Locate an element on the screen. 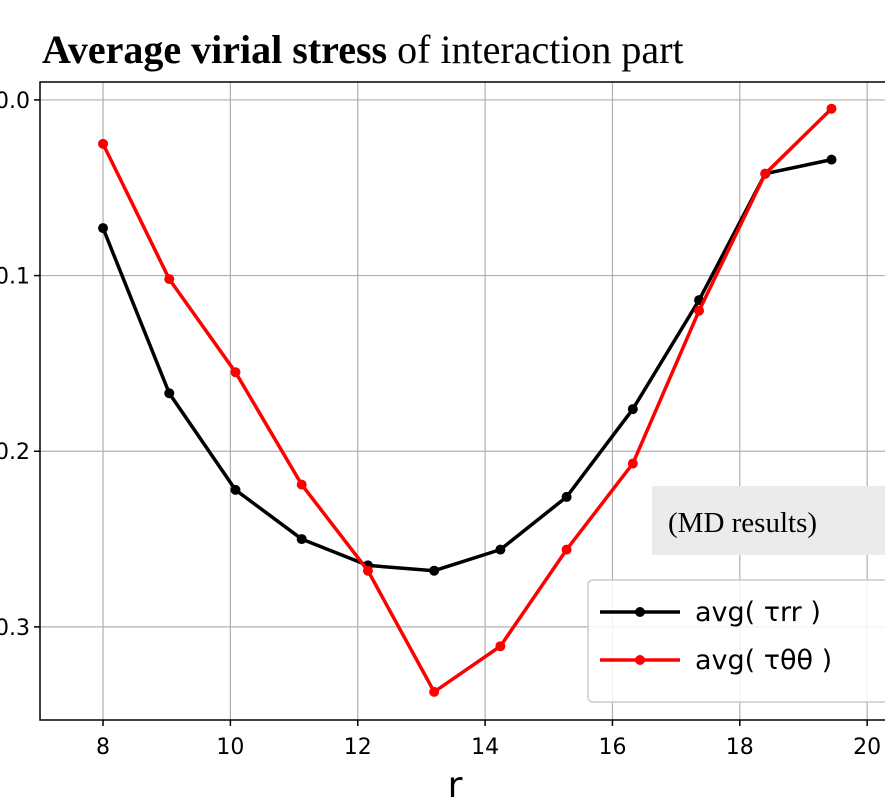 The width and height of the screenshot is (885, 800). x-axis-label: r is located at coordinates (455, 782).